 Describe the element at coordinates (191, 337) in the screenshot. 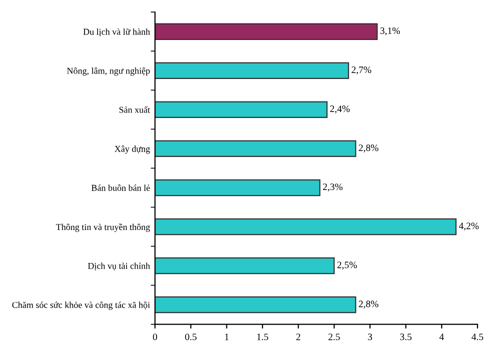

I see `x-tick-label: 0.5` at that location.